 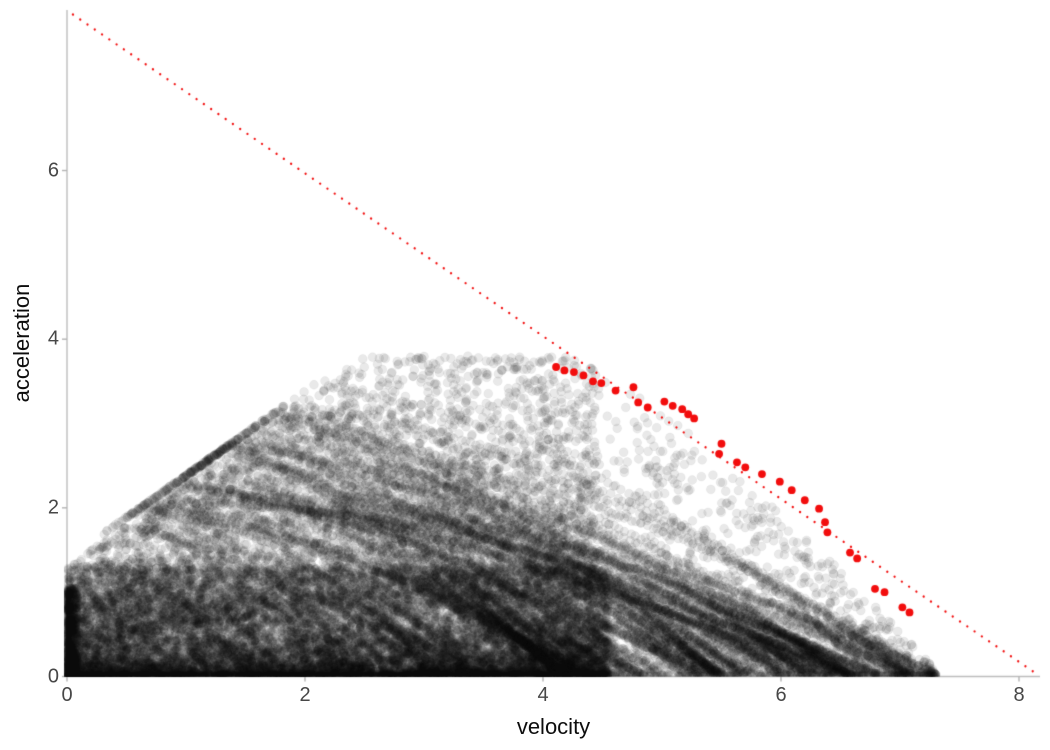 I want to click on x-axis-title: velocity, so click(x=553, y=726).